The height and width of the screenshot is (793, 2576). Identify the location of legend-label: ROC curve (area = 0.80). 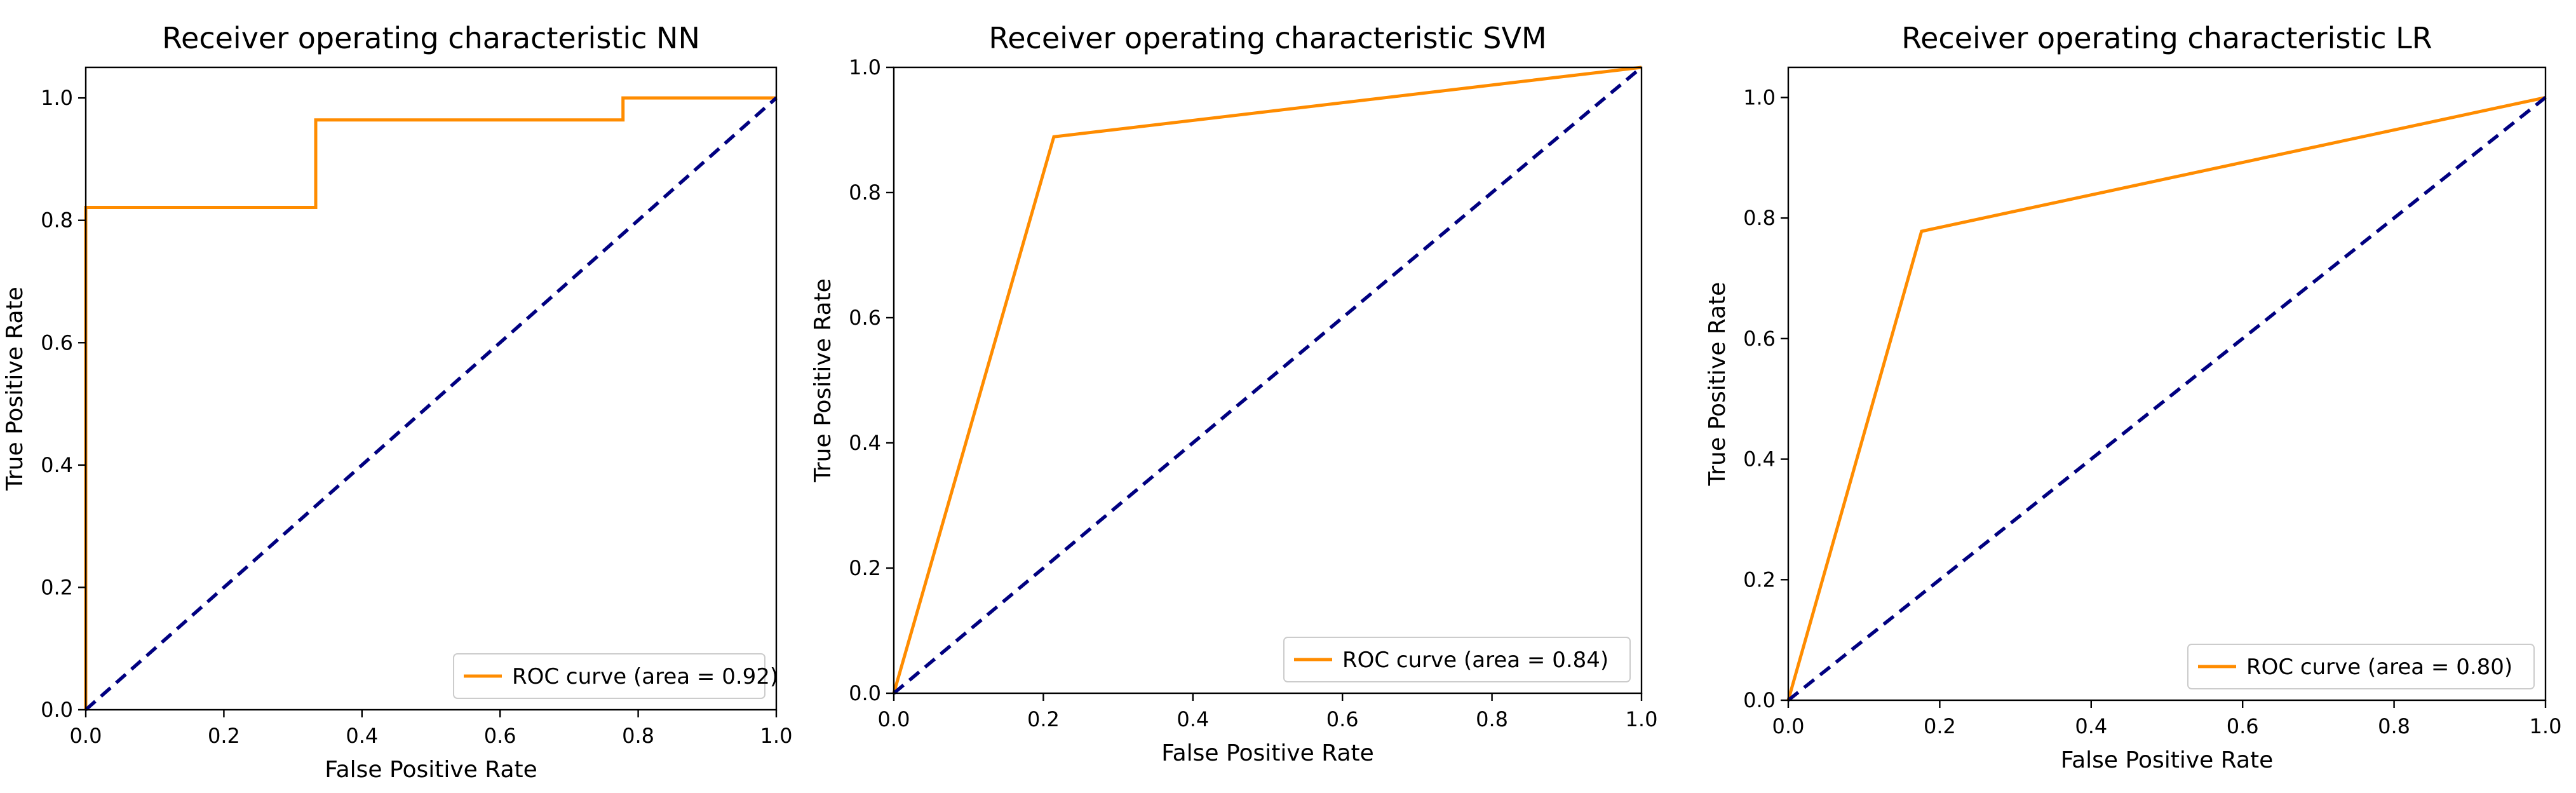
(2379, 667).